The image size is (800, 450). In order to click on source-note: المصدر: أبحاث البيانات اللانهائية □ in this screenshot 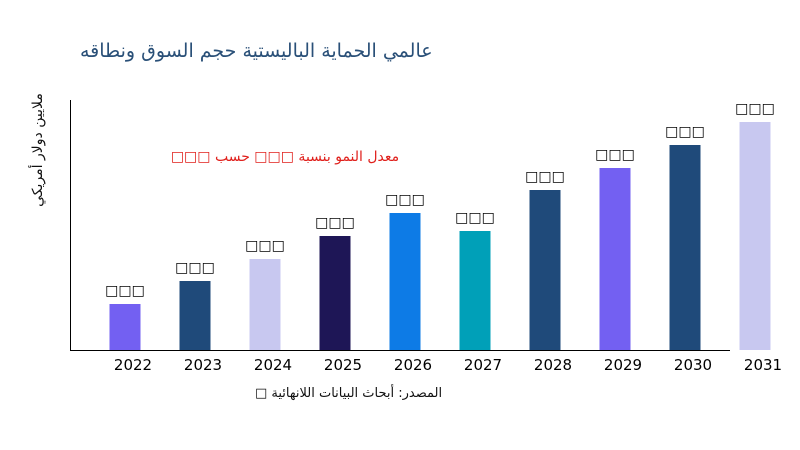, I will do `click(349, 393)`.